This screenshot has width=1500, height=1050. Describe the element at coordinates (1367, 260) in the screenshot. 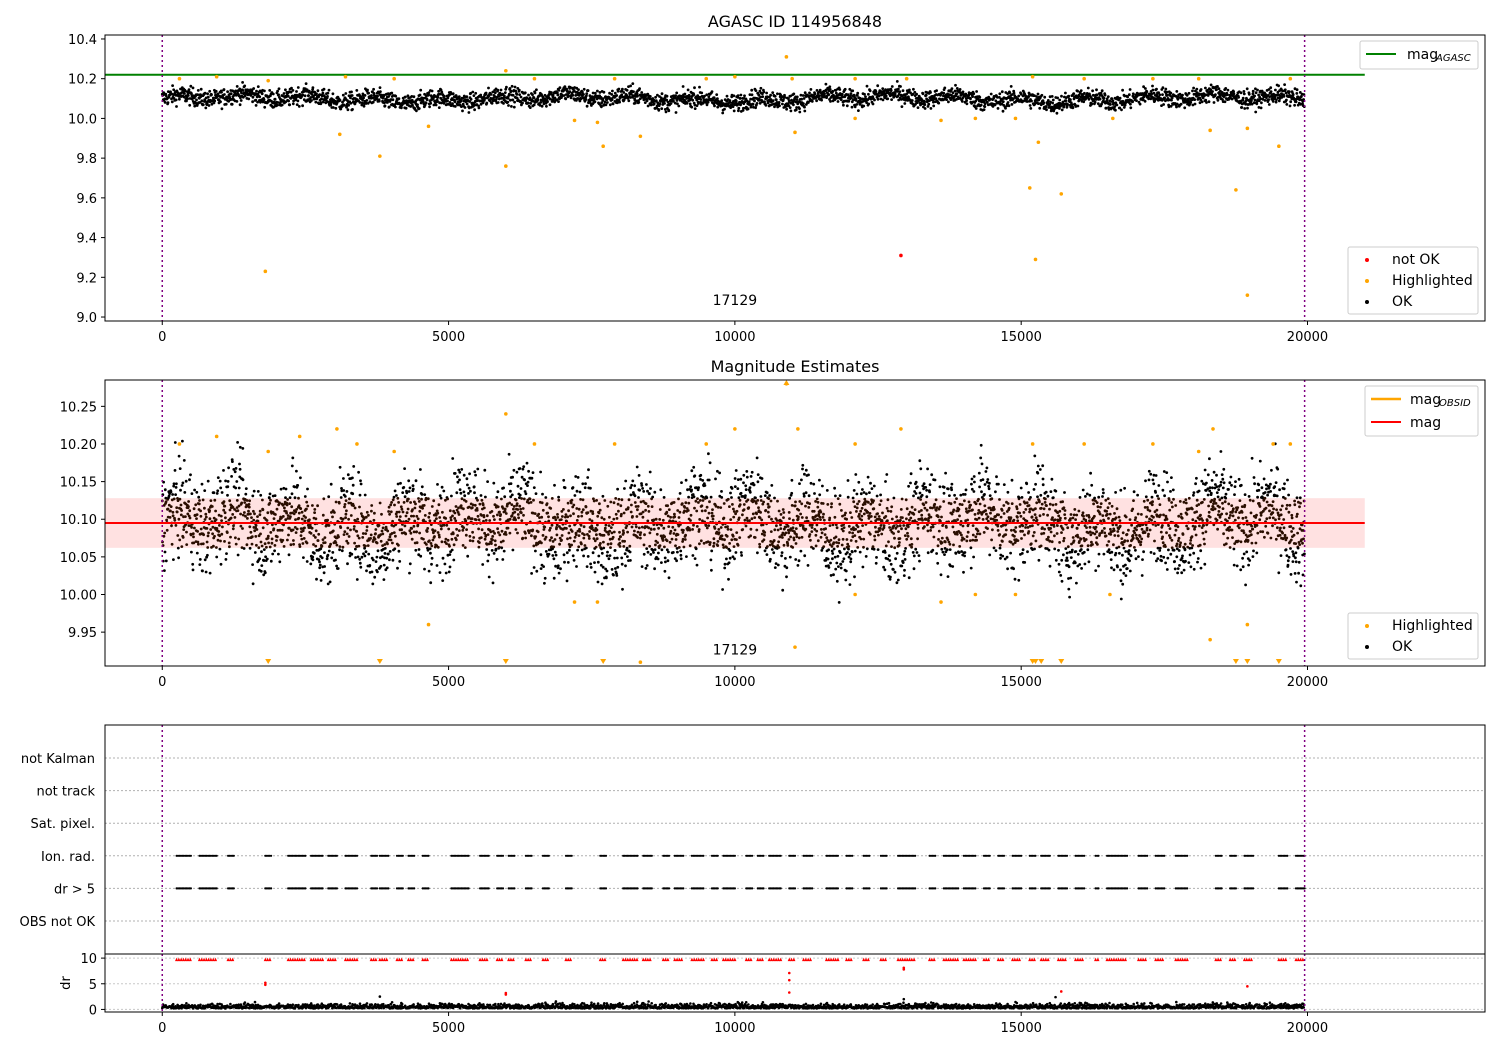

I see `legend-marker-not-ok` at that location.